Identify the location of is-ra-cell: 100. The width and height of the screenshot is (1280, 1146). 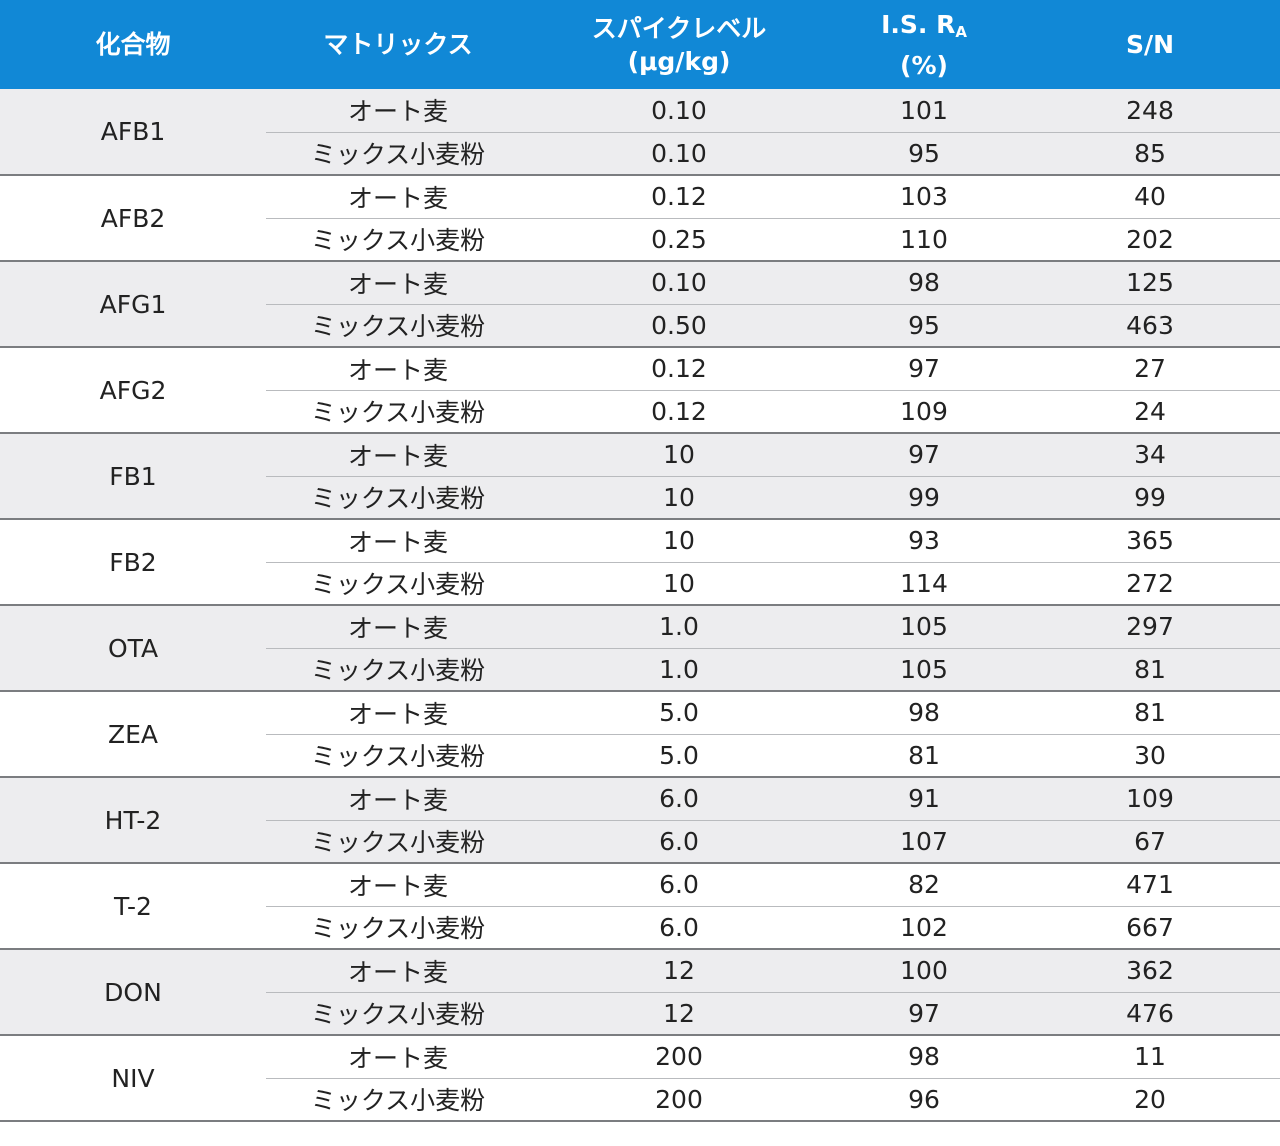
(924, 971).